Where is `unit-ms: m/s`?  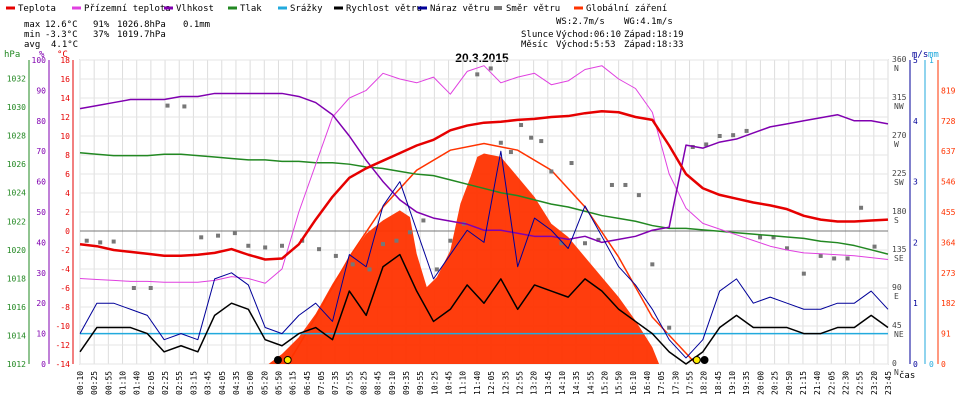 unit-ms: m/s is located at coordinates (920, 55).